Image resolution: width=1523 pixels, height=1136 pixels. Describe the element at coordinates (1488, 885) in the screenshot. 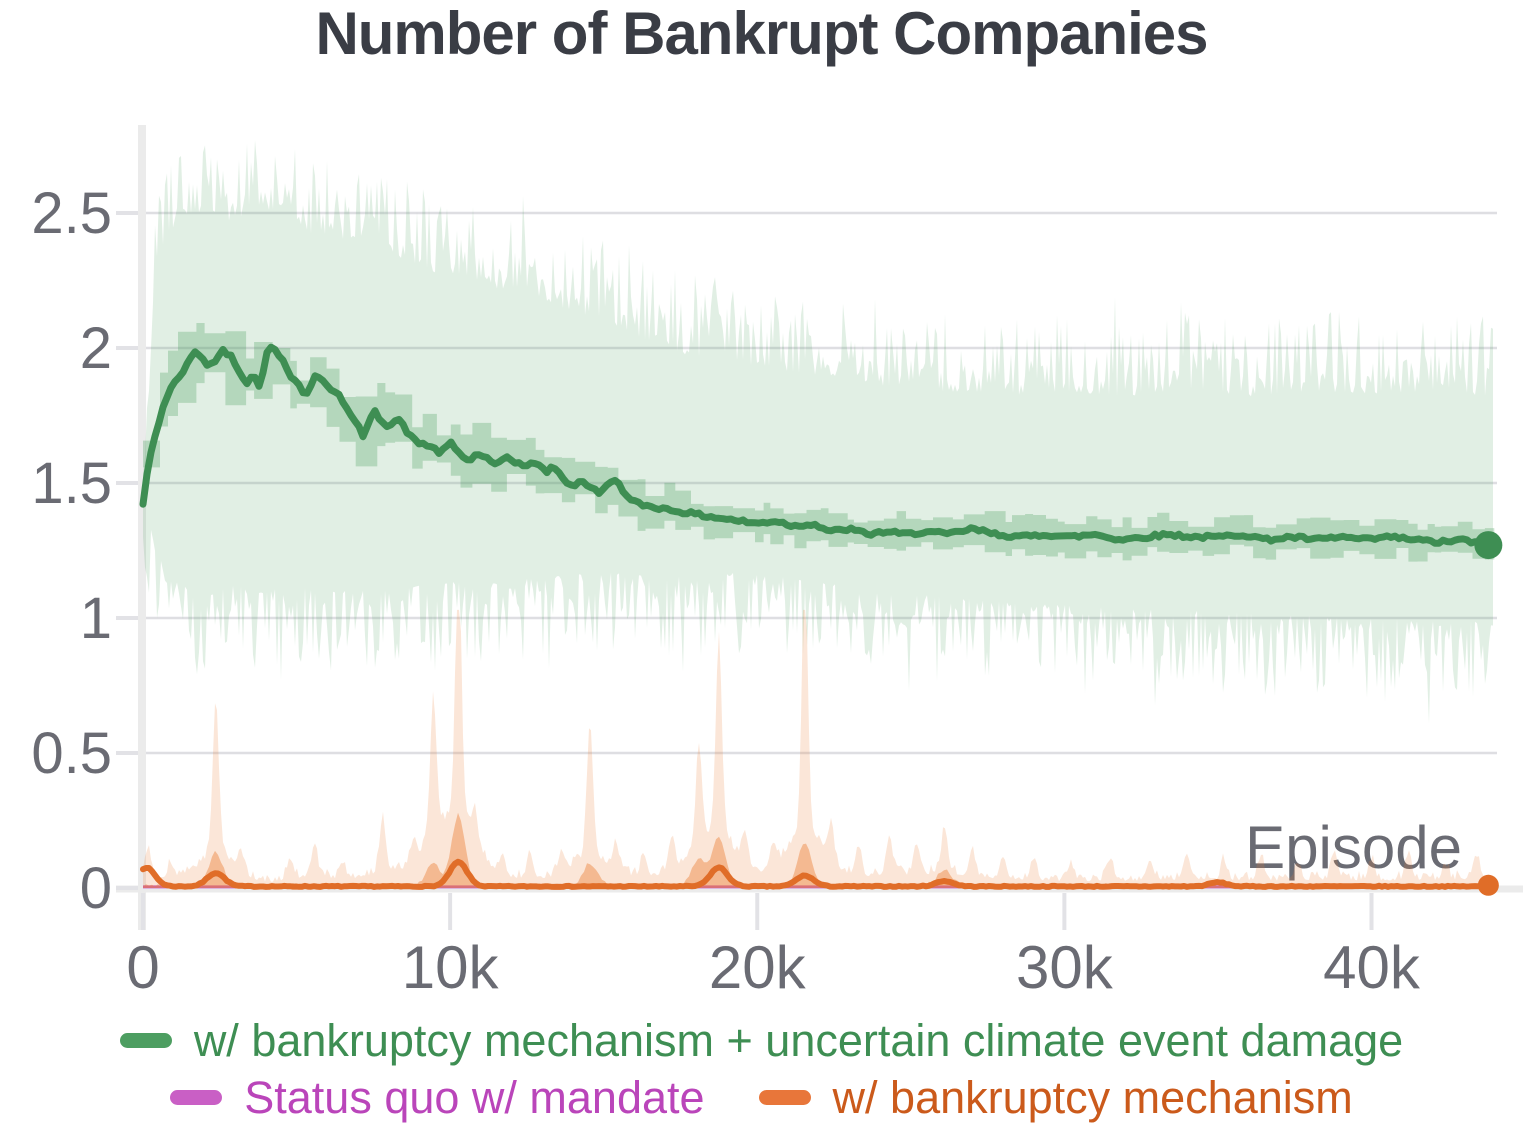

I see `orange-end-dot` at that location.